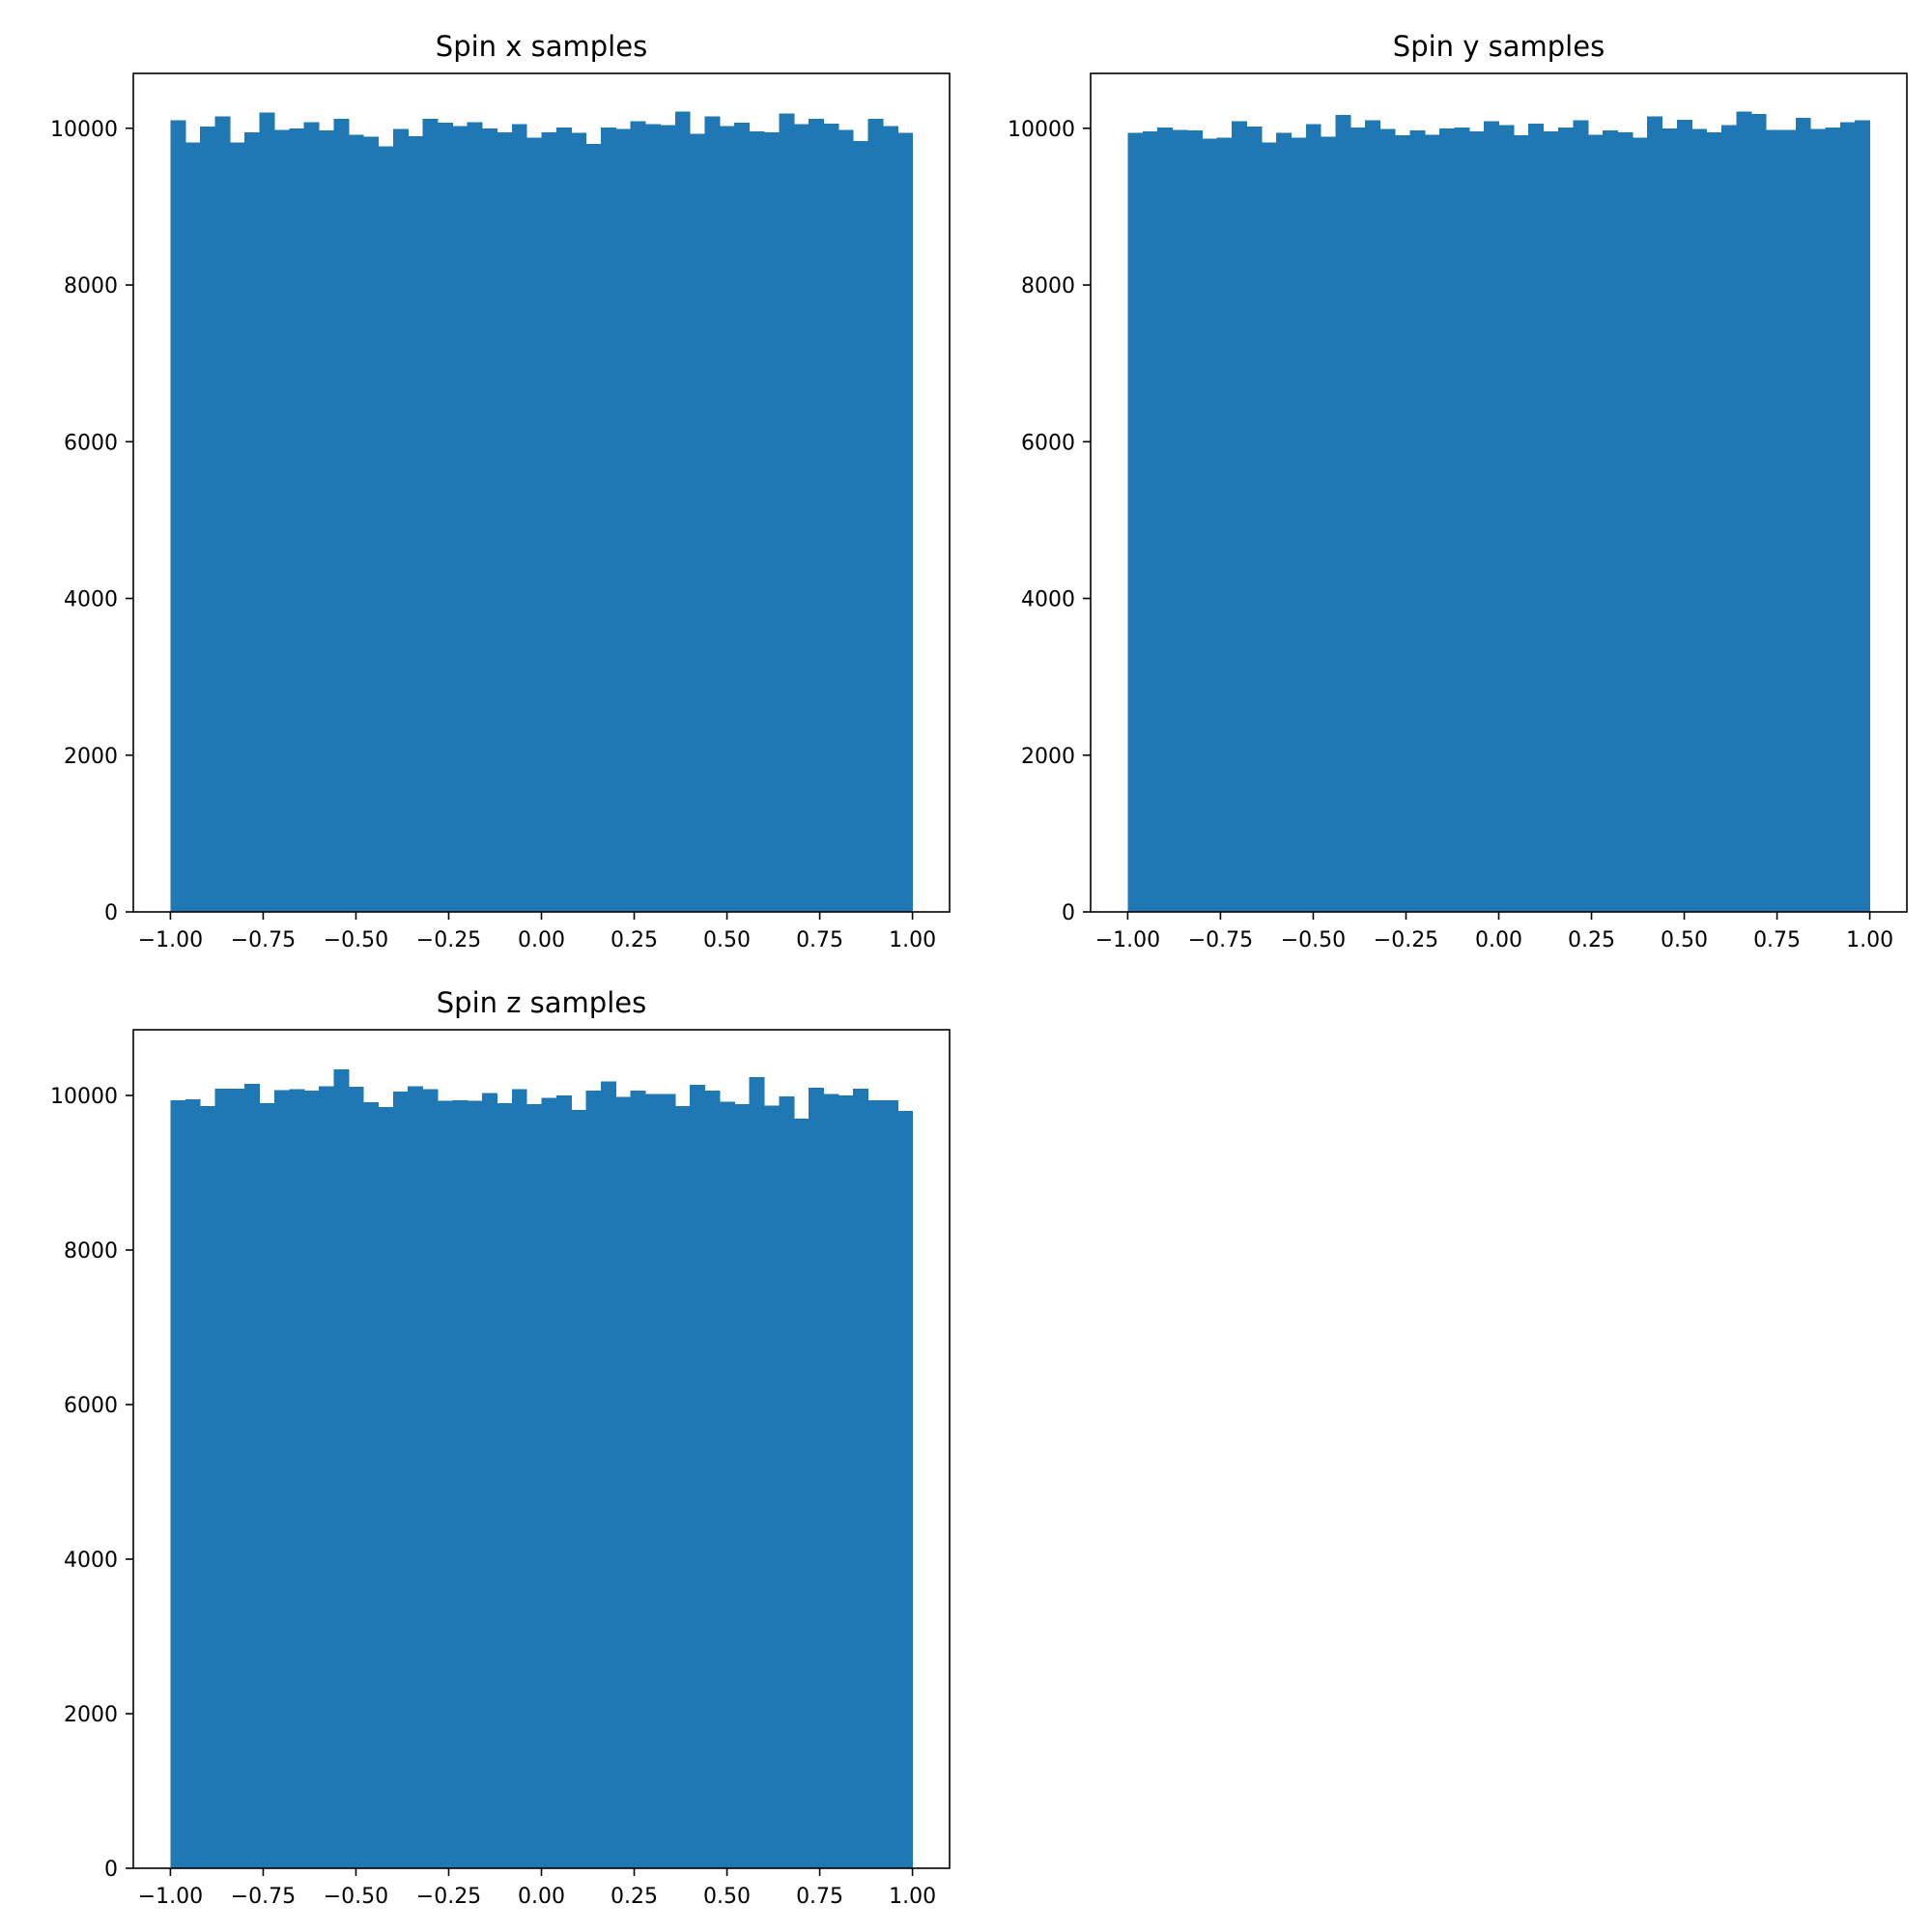 This screenshot has width=1932, height=1932. What do you see at coordinates (912, 940) in the screenshot?
I see `spin-x-x-tick-label: 1.00` at bounding box center [912, 940].